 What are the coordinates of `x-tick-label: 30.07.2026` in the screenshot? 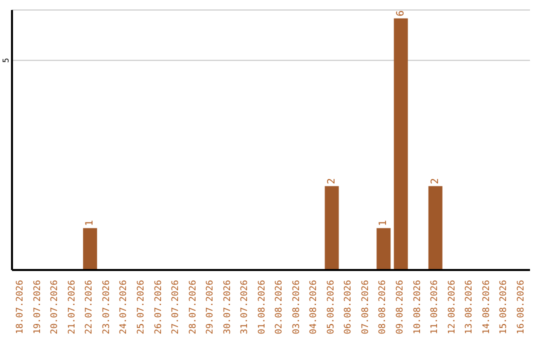 It's located at (227, 307).